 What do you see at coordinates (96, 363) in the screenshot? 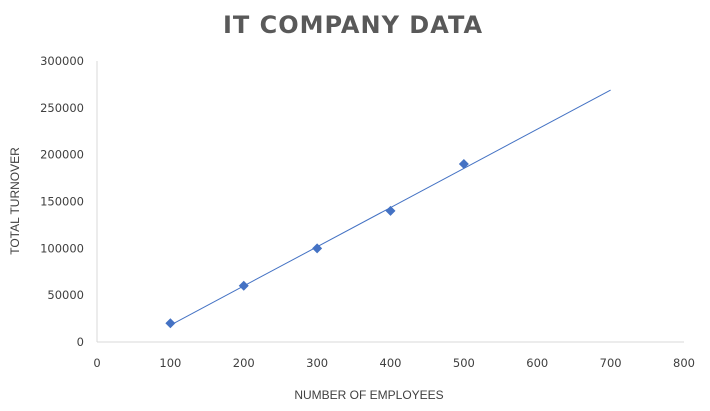
I see `x-tick-label: 0` at bounding box center [96, 363].